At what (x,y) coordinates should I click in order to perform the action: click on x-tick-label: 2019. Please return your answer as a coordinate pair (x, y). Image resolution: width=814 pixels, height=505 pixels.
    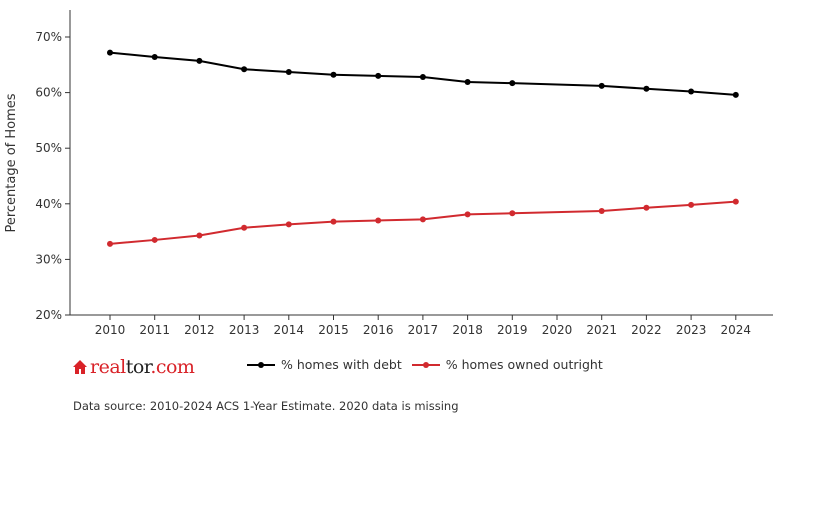
    Looking at the image, I should click on (512, 330).